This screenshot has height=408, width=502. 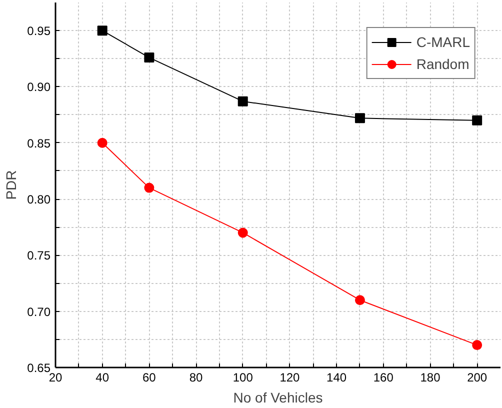 I want to click on y-tick-label: 0.70, so click(x=39, y=311).